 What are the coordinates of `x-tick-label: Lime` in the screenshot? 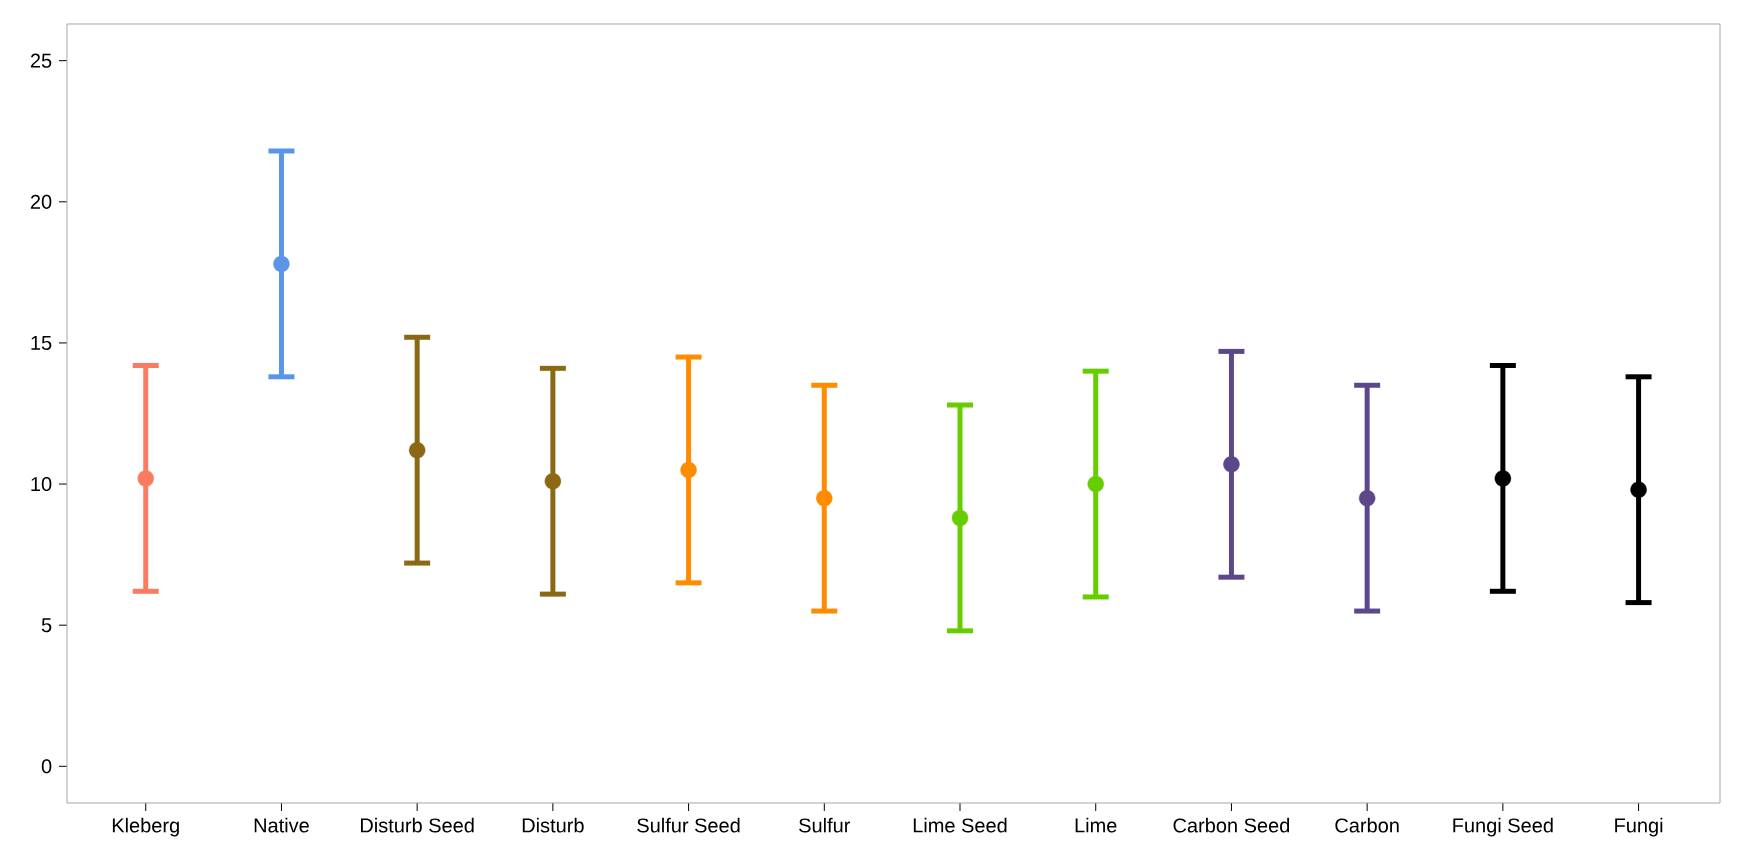 It's located at (1096, 825).